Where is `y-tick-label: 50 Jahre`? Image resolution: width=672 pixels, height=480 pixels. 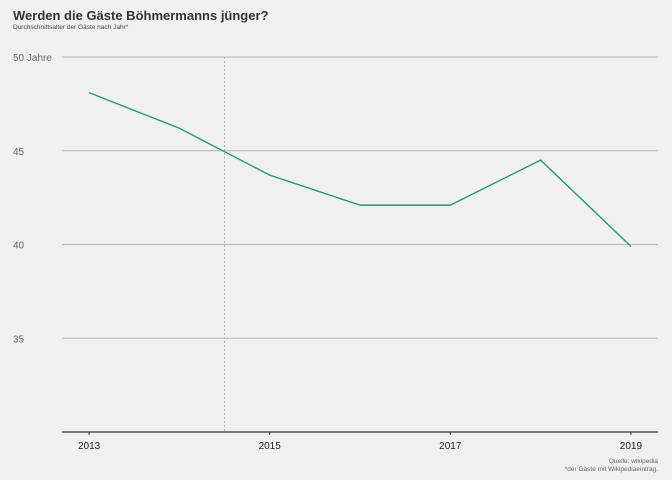 y-tick-label: 50 Jahre is located at coordinates (32, 58).